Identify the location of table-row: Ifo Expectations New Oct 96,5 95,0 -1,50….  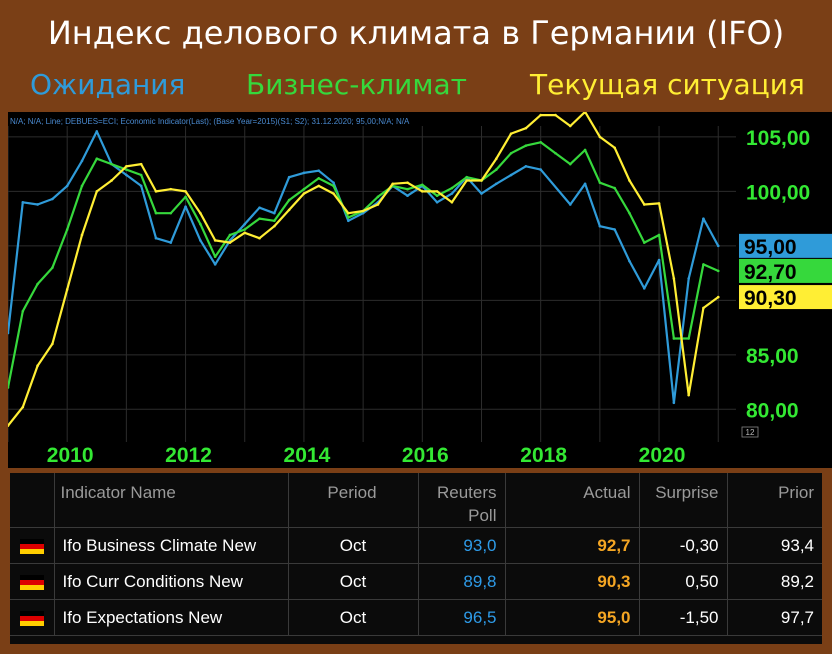
(416, 617).